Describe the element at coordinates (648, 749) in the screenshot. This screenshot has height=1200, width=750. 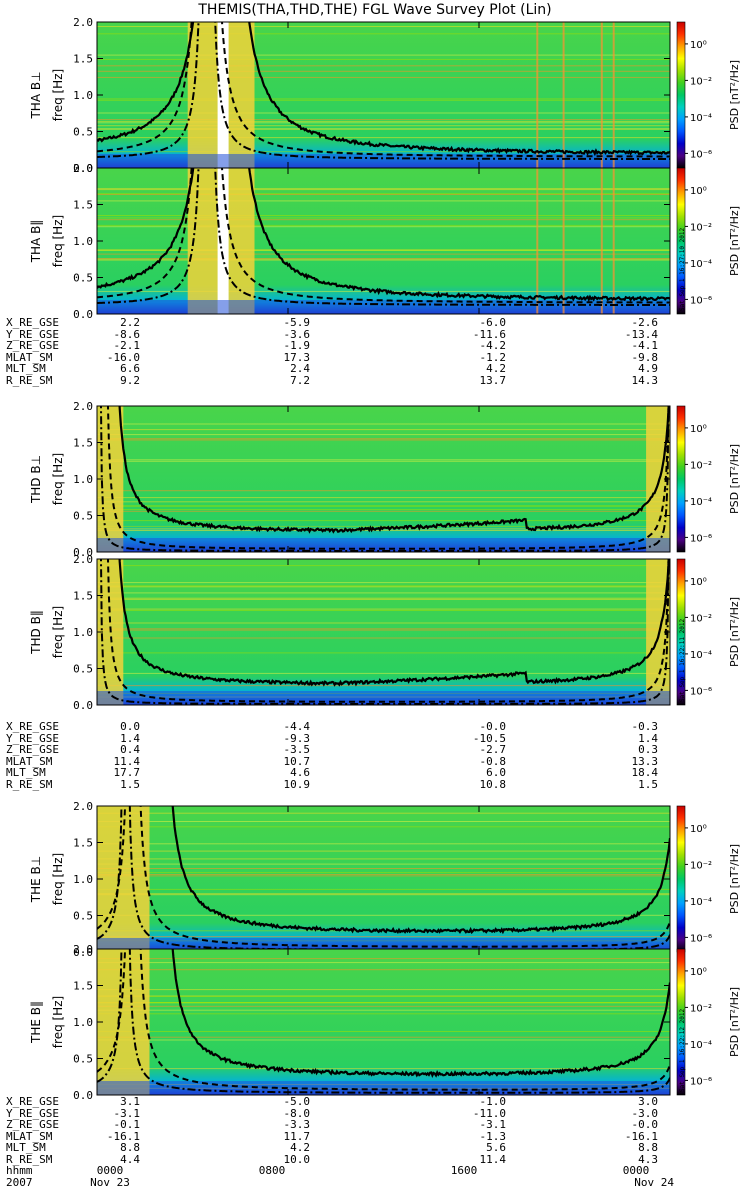
I see `ephemeris-value: 0.3` at that location.